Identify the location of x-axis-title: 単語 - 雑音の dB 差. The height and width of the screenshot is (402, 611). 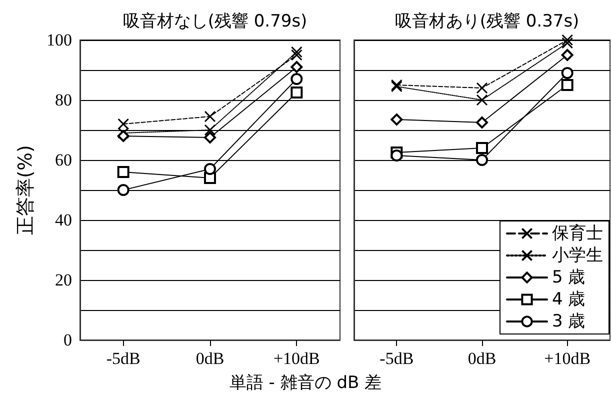
(305, 383).